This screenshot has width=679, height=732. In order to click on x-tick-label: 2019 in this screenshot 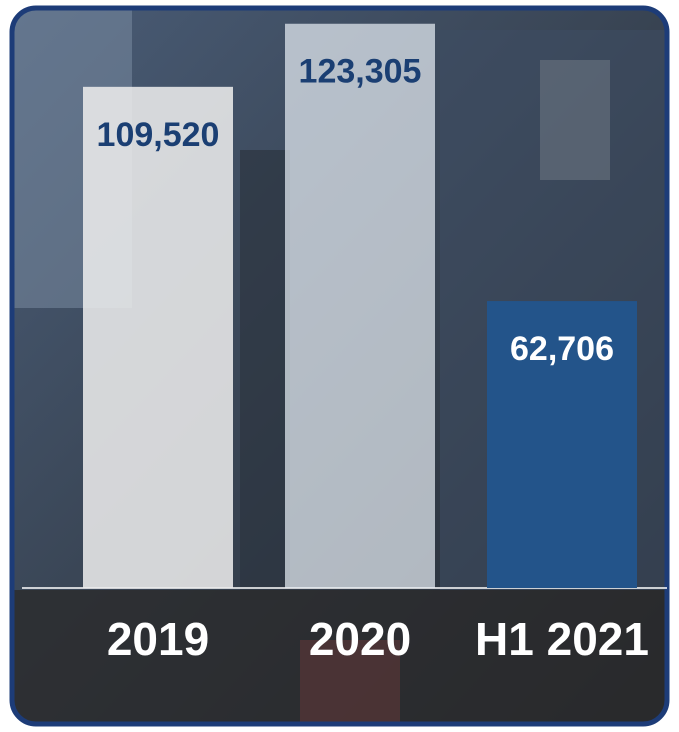, I will do `click(158, 639)`.